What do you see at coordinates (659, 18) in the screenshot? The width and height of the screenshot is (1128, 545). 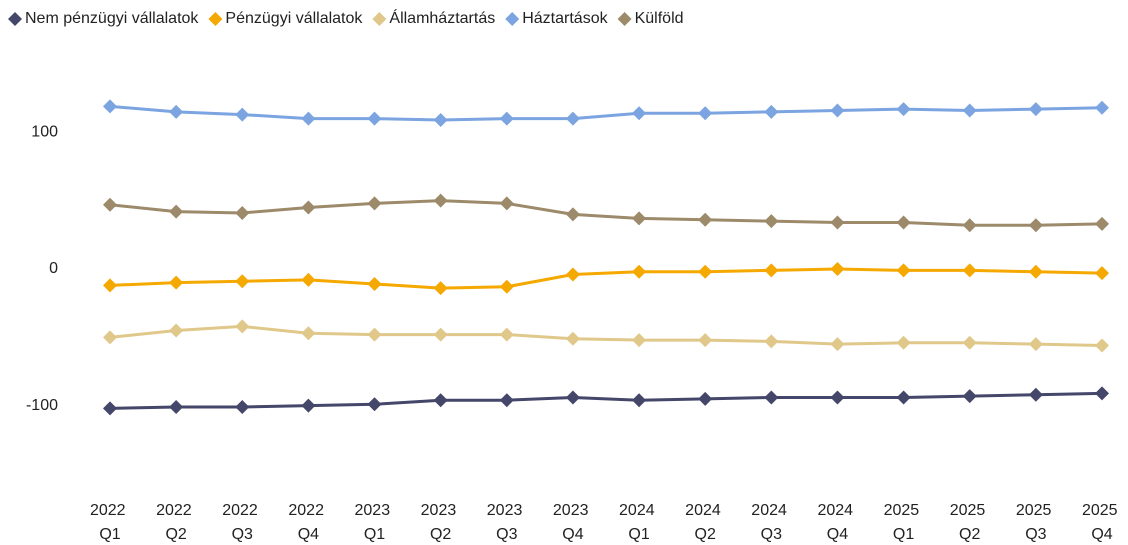 I see `legend-label: Külföld` at bounding box center [659, 18].